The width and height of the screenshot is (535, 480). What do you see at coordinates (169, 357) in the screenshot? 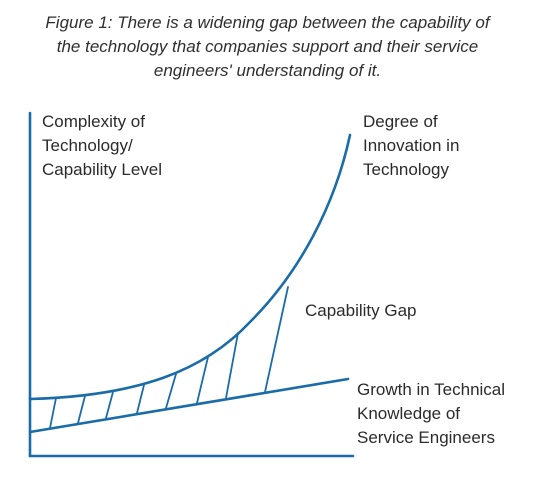
I see `capability-gap-hatching` at bounding box center [169, 357].